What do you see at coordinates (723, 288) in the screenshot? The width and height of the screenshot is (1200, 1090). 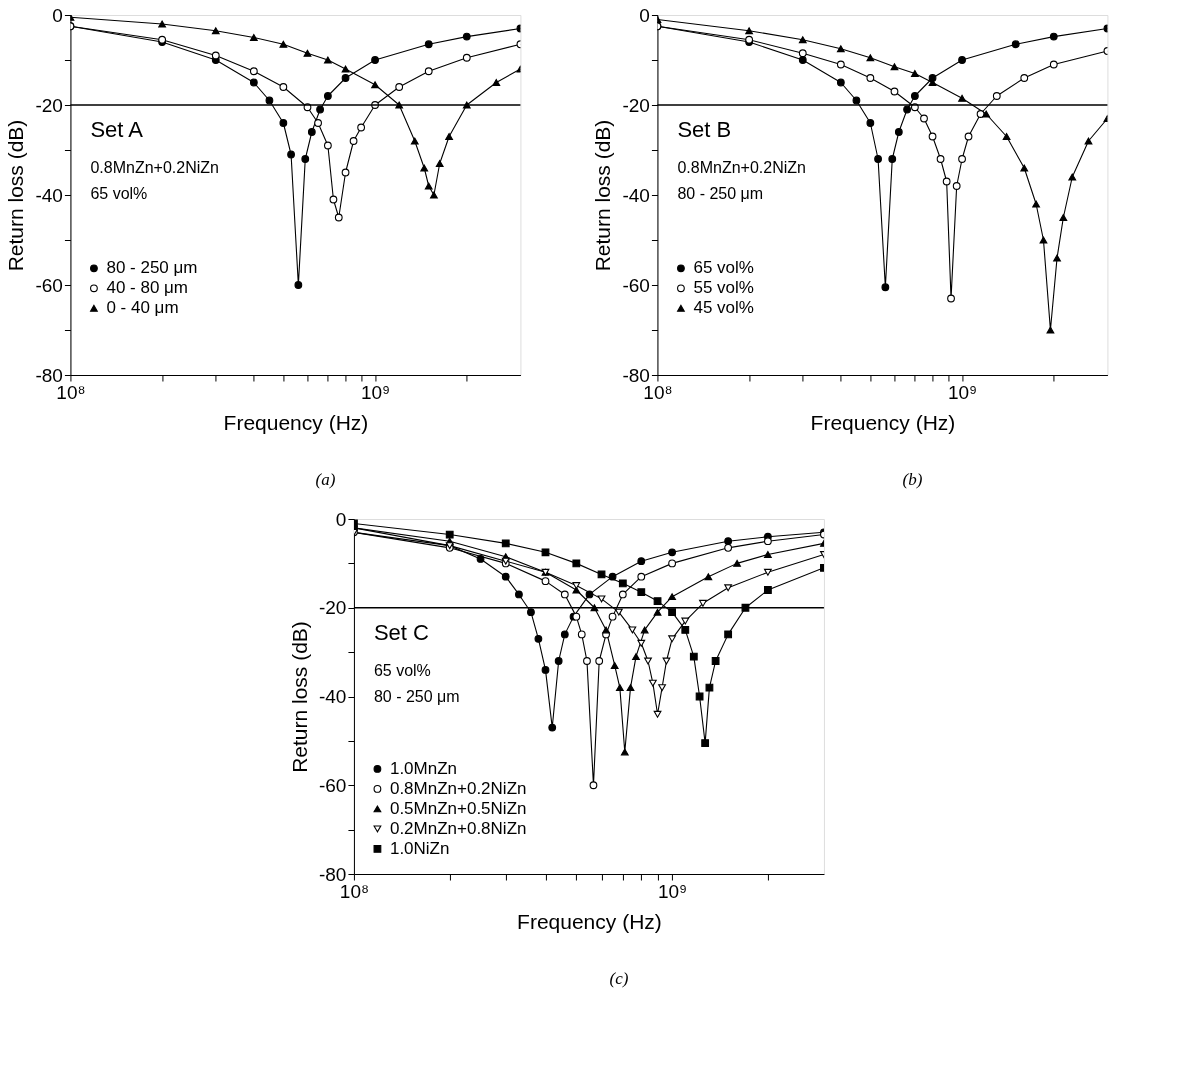 I see `legend-label: 55 vol%` at bounding box center [723, 288].